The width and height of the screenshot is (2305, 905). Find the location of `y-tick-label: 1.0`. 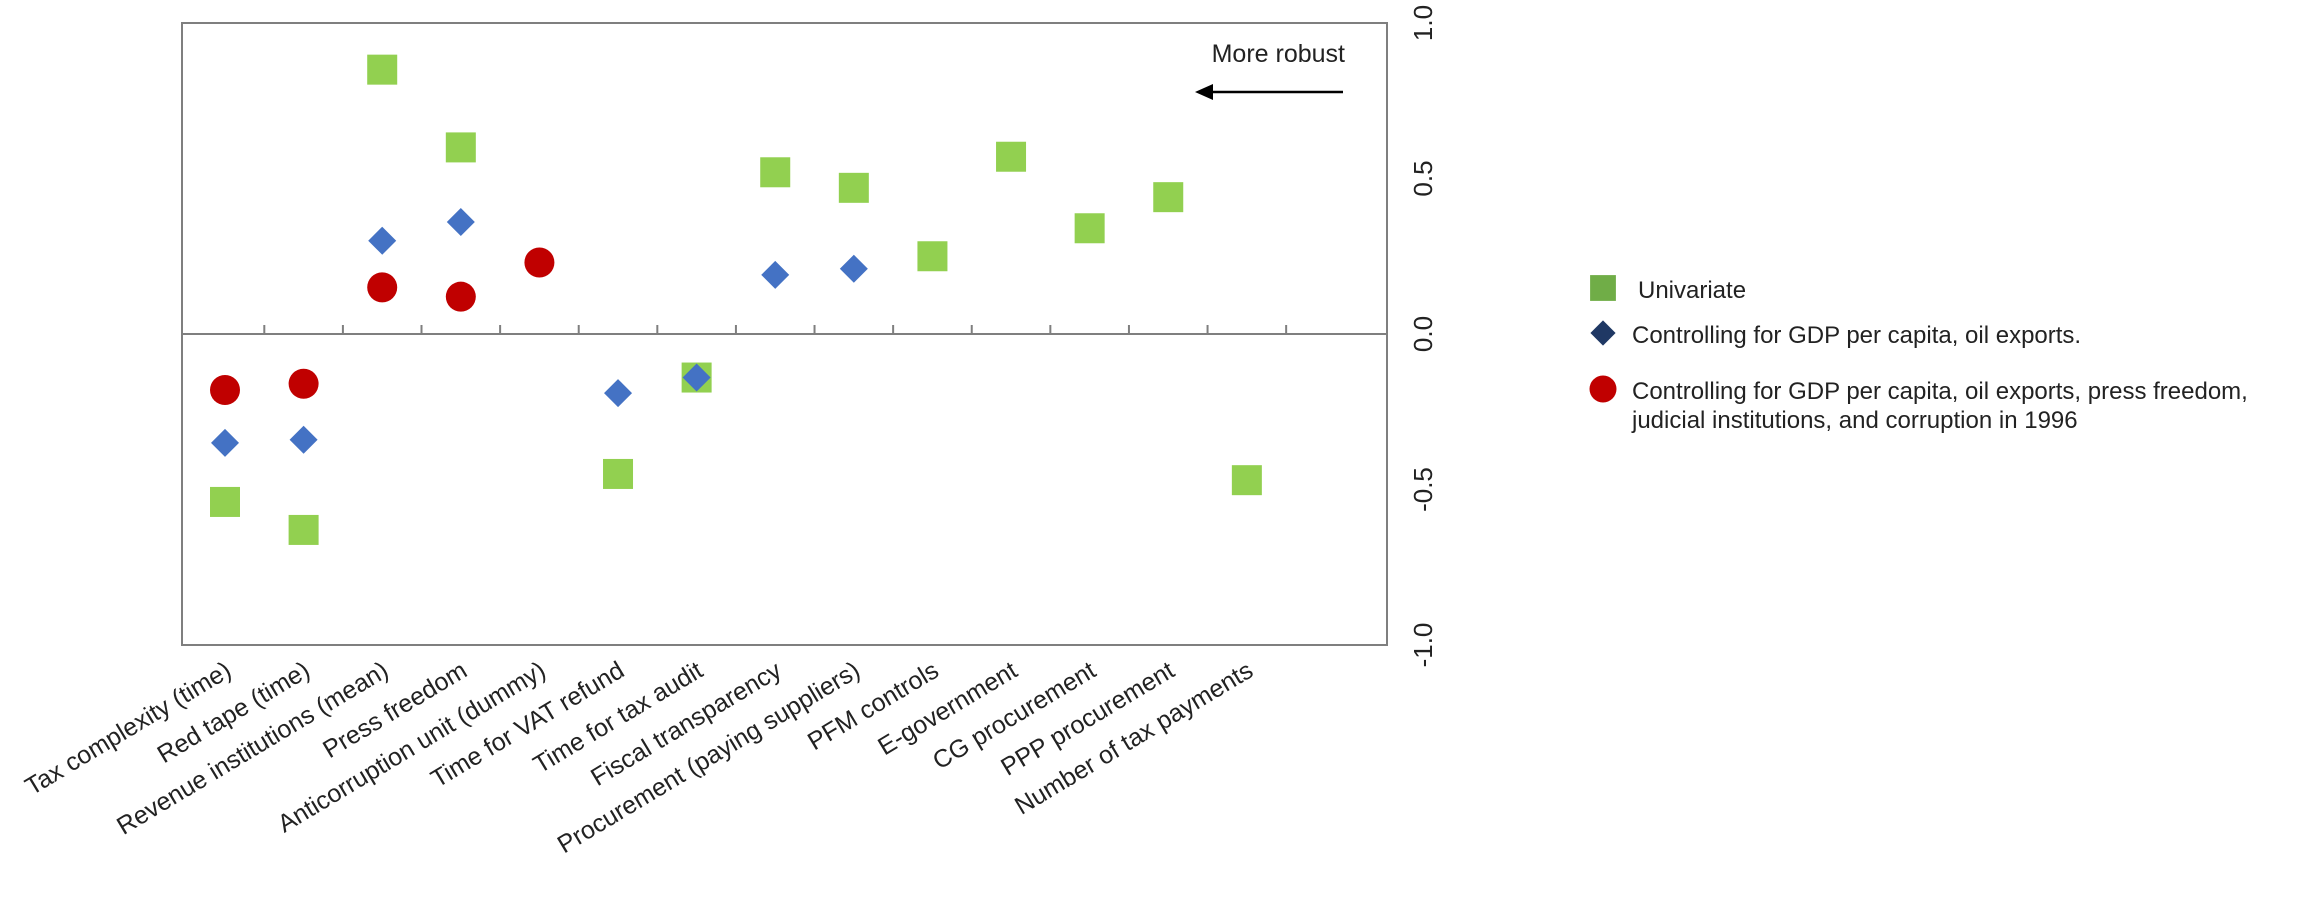

y-tick-label: 1.0 is located at coordinates (1423, 23).